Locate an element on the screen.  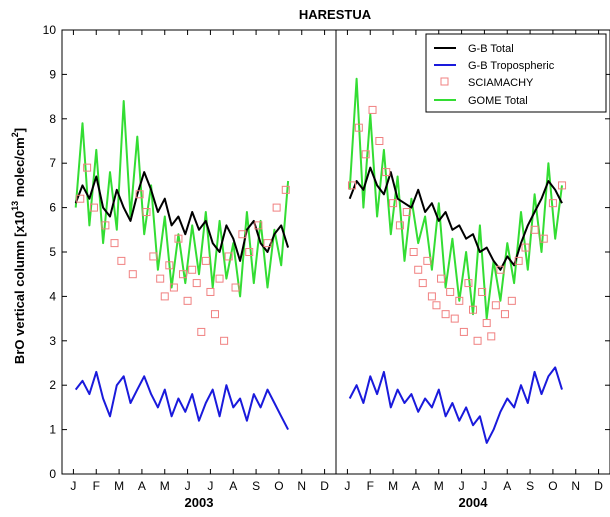
y-tick-label: 6 is located at coordinates (52, 208).